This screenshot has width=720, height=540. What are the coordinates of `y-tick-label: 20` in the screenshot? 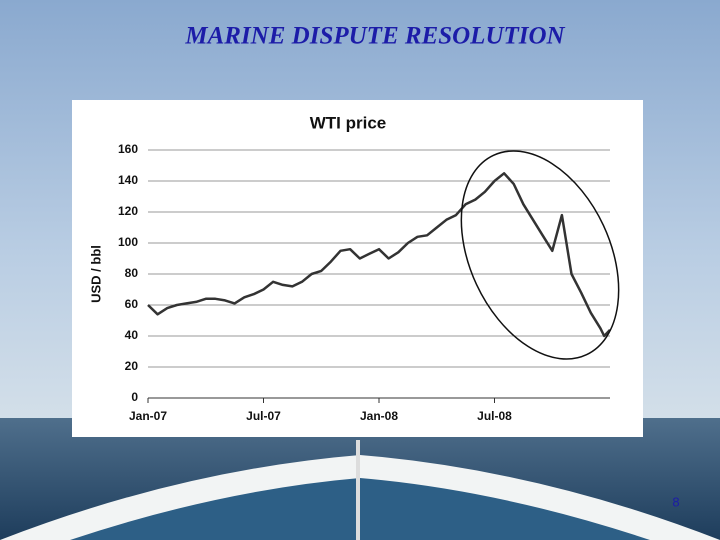 It's located at (132, 366).